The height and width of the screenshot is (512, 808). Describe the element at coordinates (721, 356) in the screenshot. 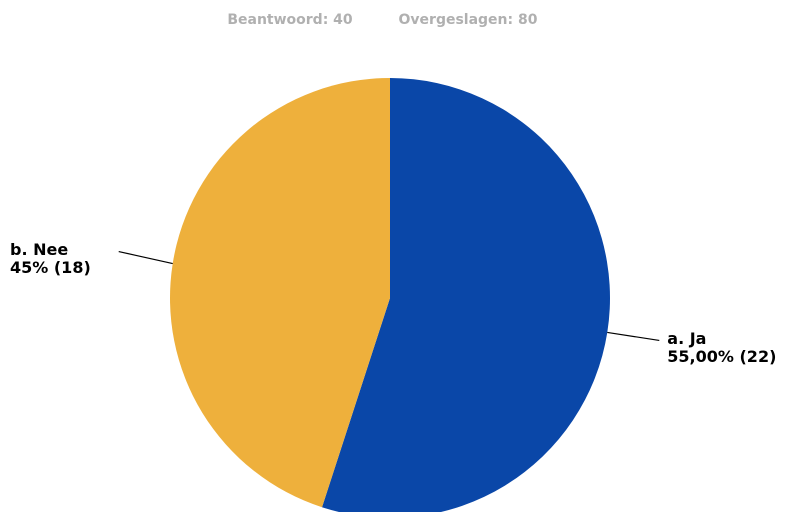

I see `slice-value-label: 55,00% (22)` at that location.